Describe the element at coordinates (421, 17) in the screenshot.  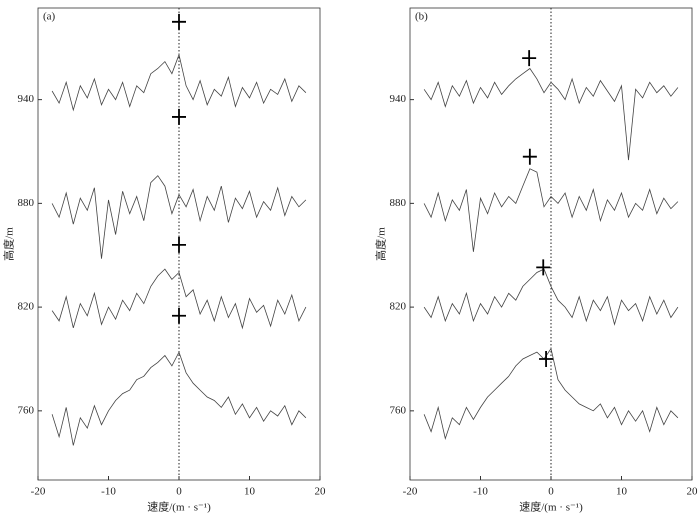
I see `panel-label: (b)` at that location.